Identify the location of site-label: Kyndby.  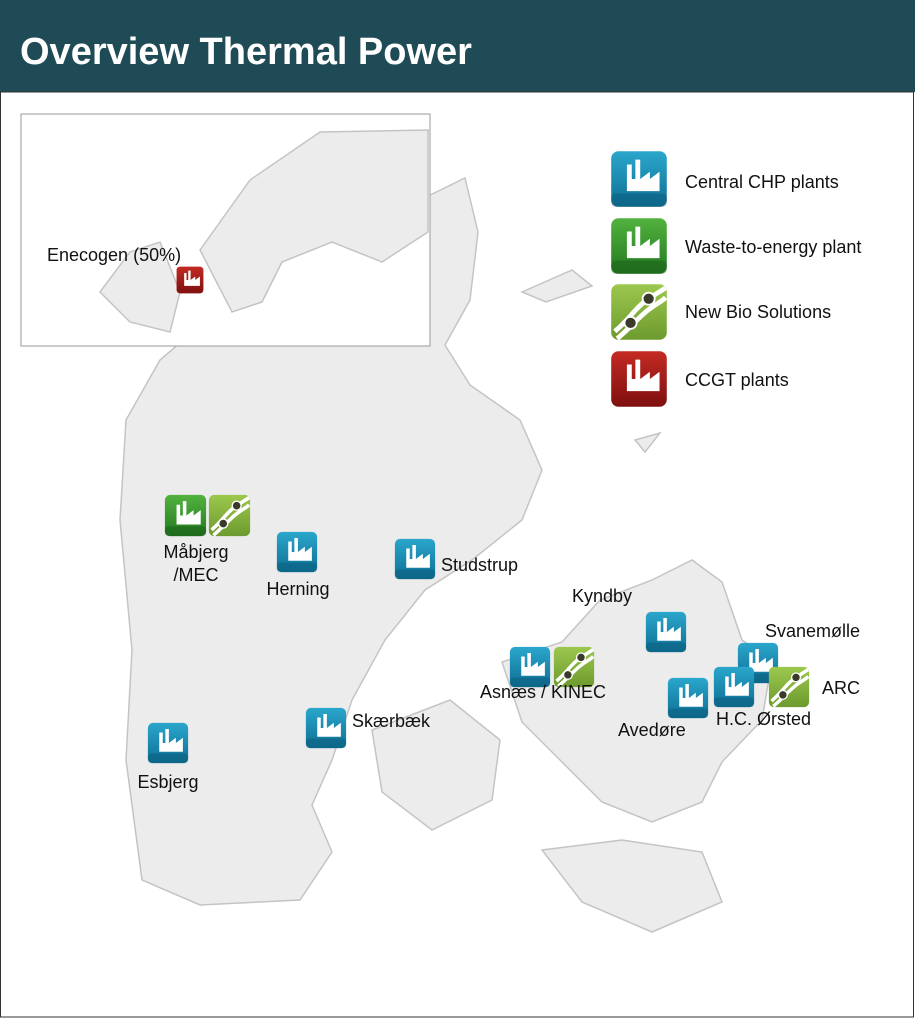
(602, 596).